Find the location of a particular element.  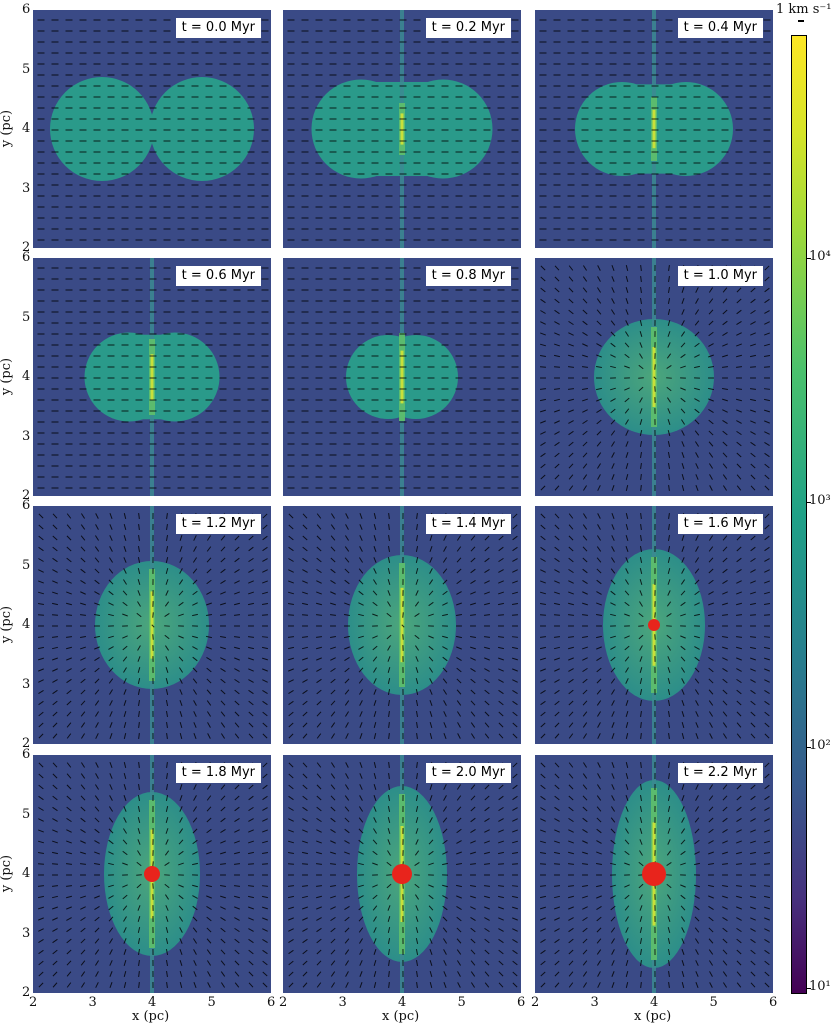

simulation-panel: t = 0.2 Myr is located at coordinates (402, 129).